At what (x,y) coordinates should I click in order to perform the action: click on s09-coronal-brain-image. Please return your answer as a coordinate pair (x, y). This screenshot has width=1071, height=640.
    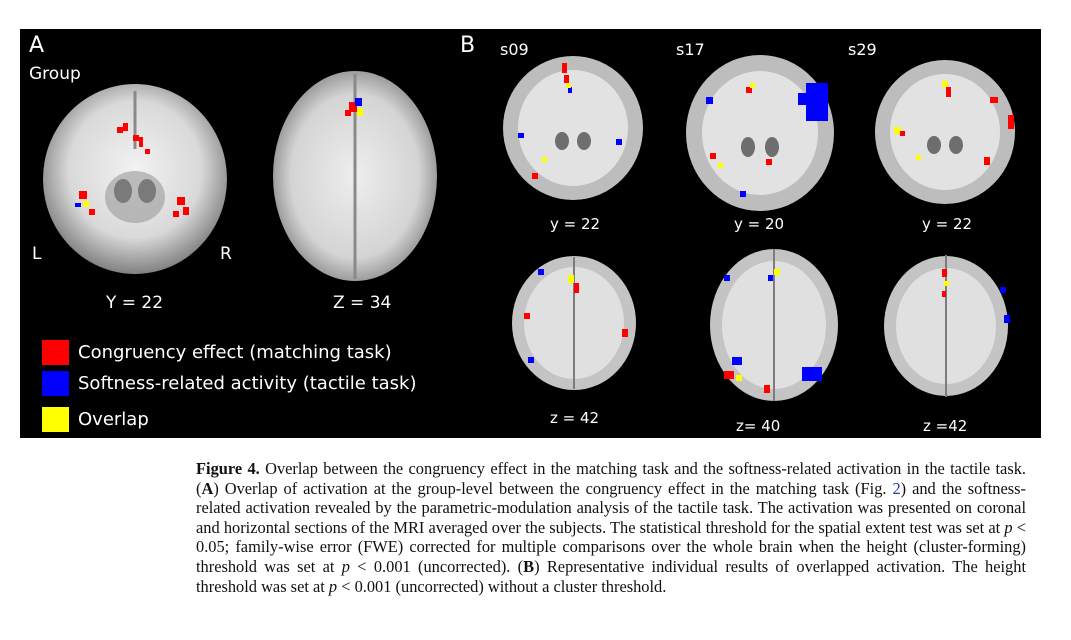
    Looking at the image, I should click on (573, 128).